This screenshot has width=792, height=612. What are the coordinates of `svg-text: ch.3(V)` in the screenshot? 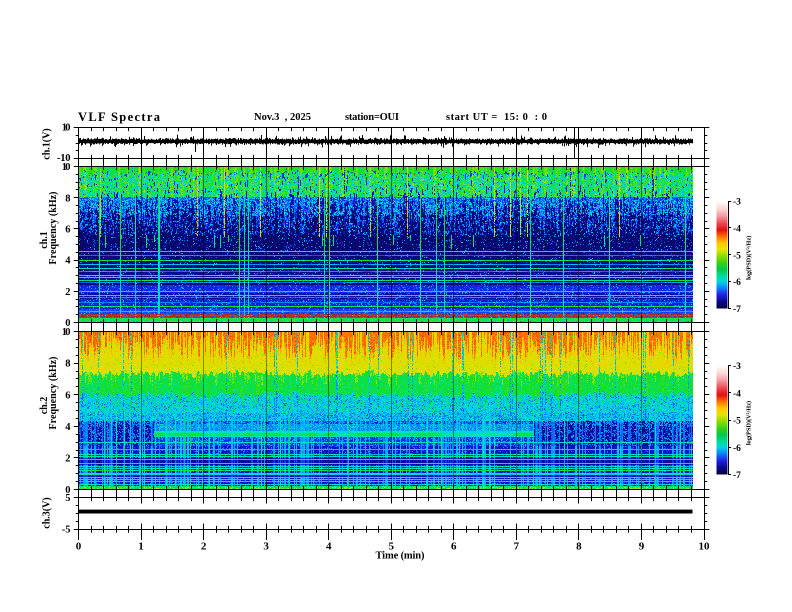 It's located at (46, 512).